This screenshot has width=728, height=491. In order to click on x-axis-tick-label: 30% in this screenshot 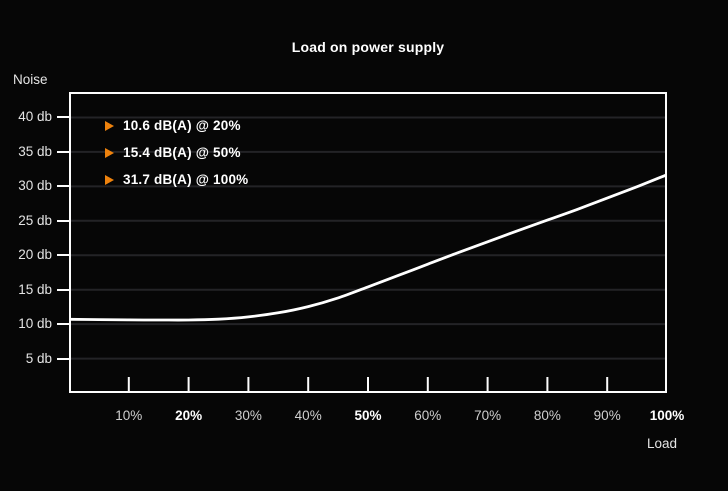, I will do `click(248, 415)`.